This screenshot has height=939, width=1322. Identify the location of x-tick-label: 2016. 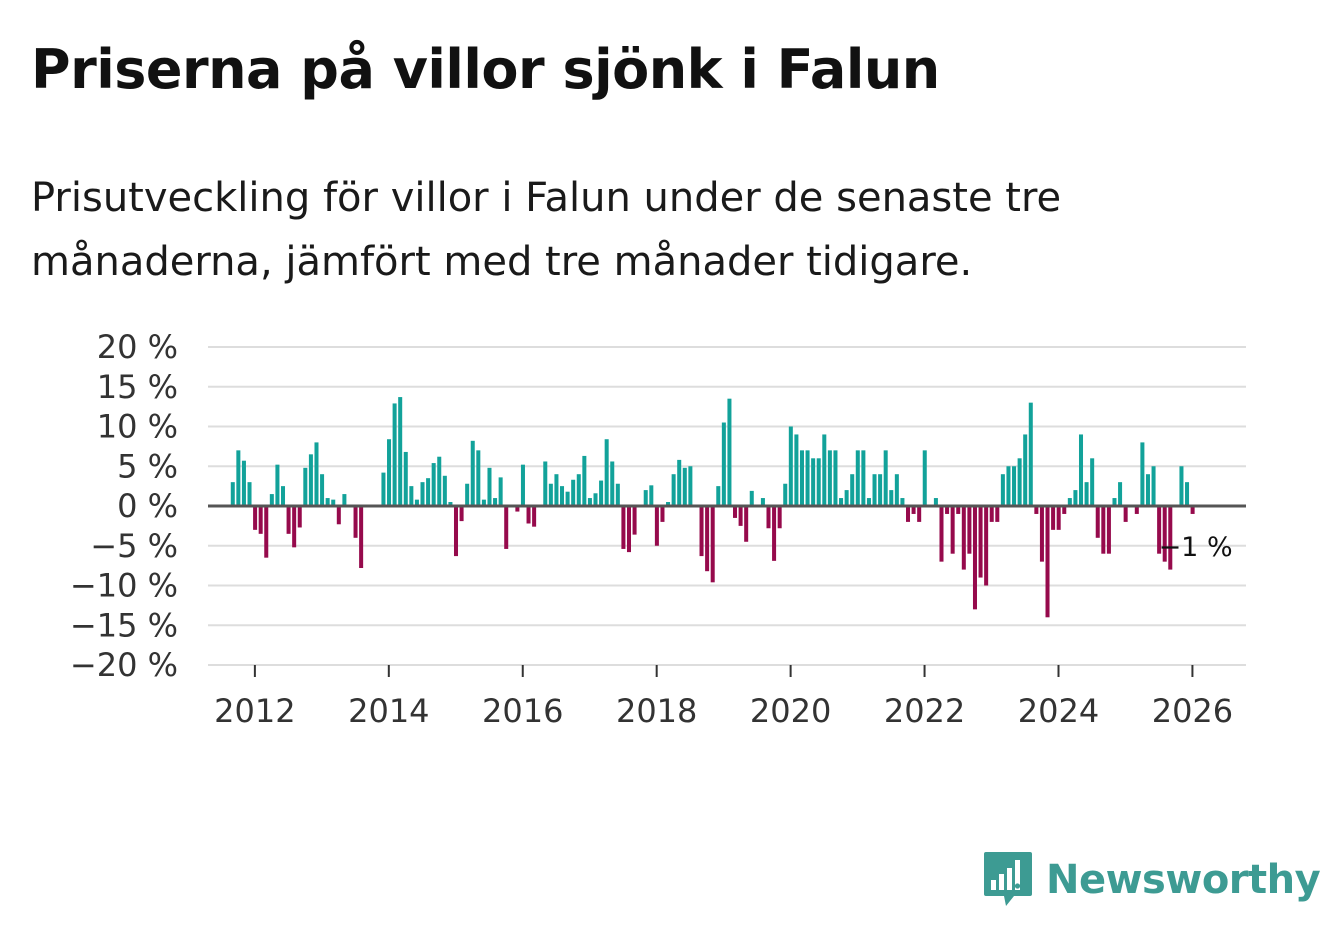
(522, 711).